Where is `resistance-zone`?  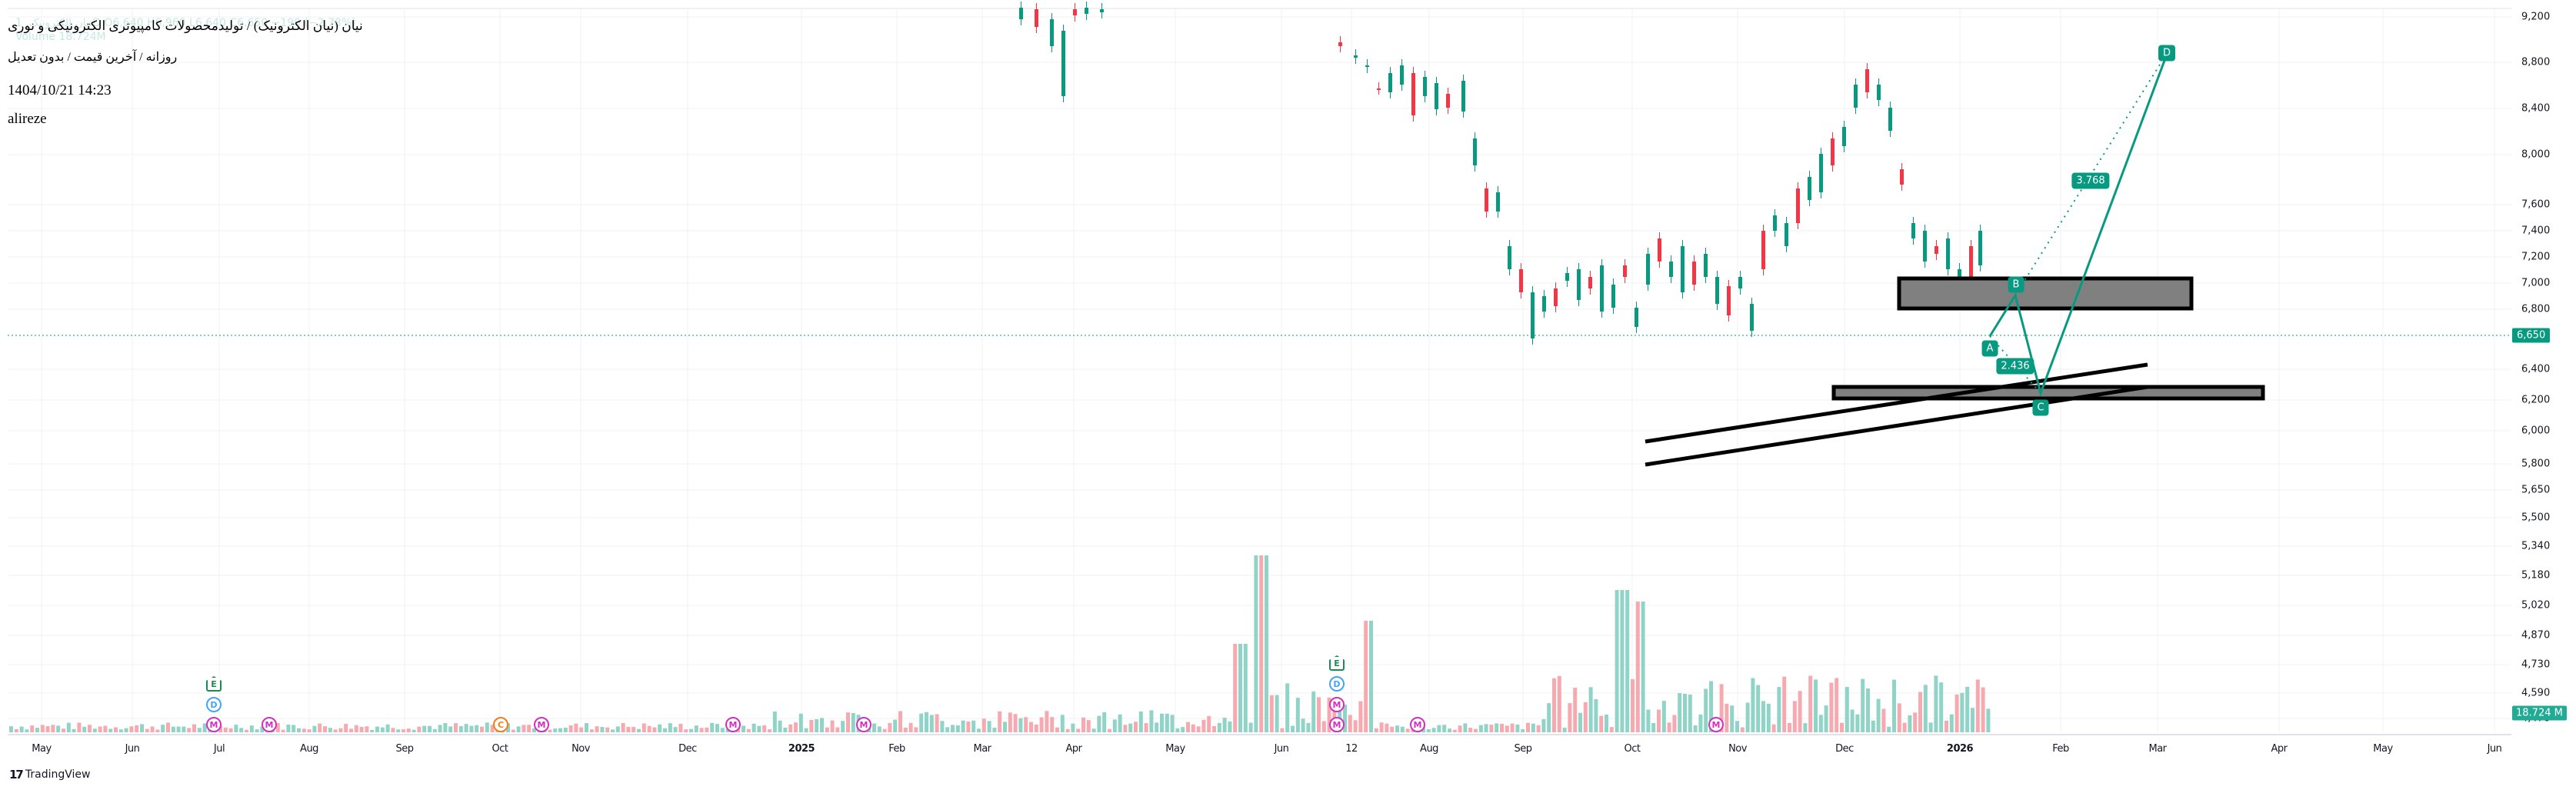 resistance-zone is located at coordinates (2045, 293).